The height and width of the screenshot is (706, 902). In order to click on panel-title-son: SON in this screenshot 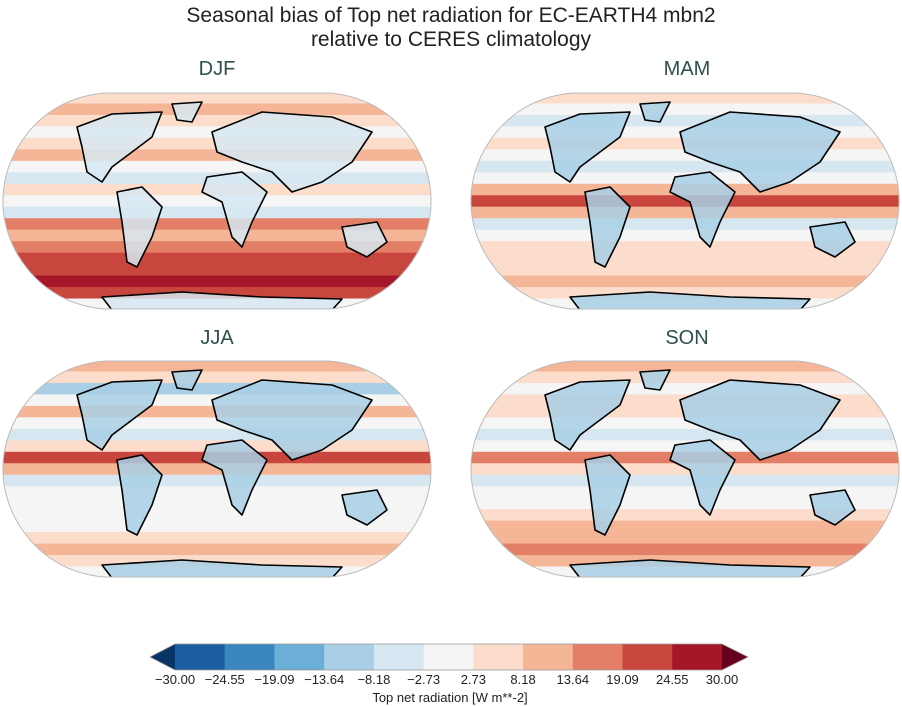, I will do `click(687, 338)`.